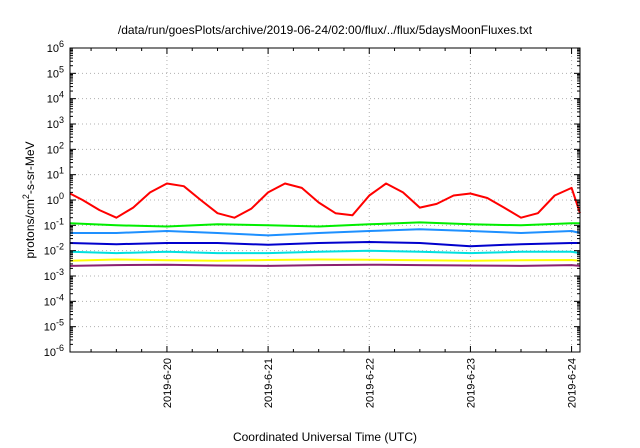 The height and width of the screenshot is (448, 640). I want to click on y-tick-label: 10⁴, so click(55, 98).